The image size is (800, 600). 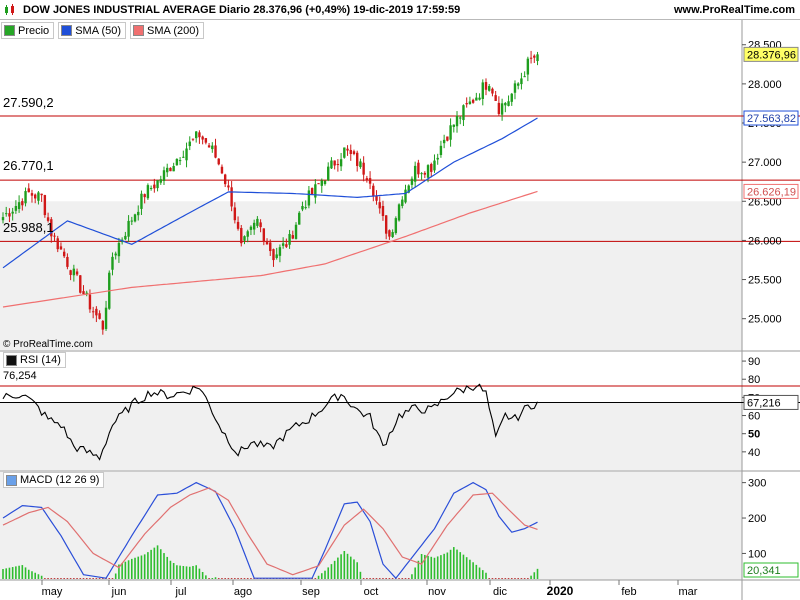 I want to click on macd-signal-line, so click(x=270, y=531).